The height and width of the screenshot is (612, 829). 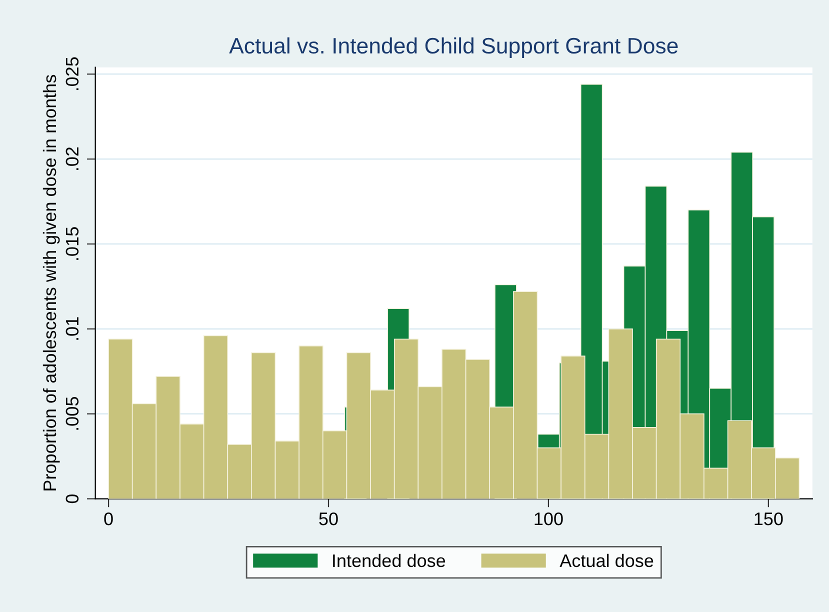 I want to click on x-tick-label: 50, so click(x=328, y=519).